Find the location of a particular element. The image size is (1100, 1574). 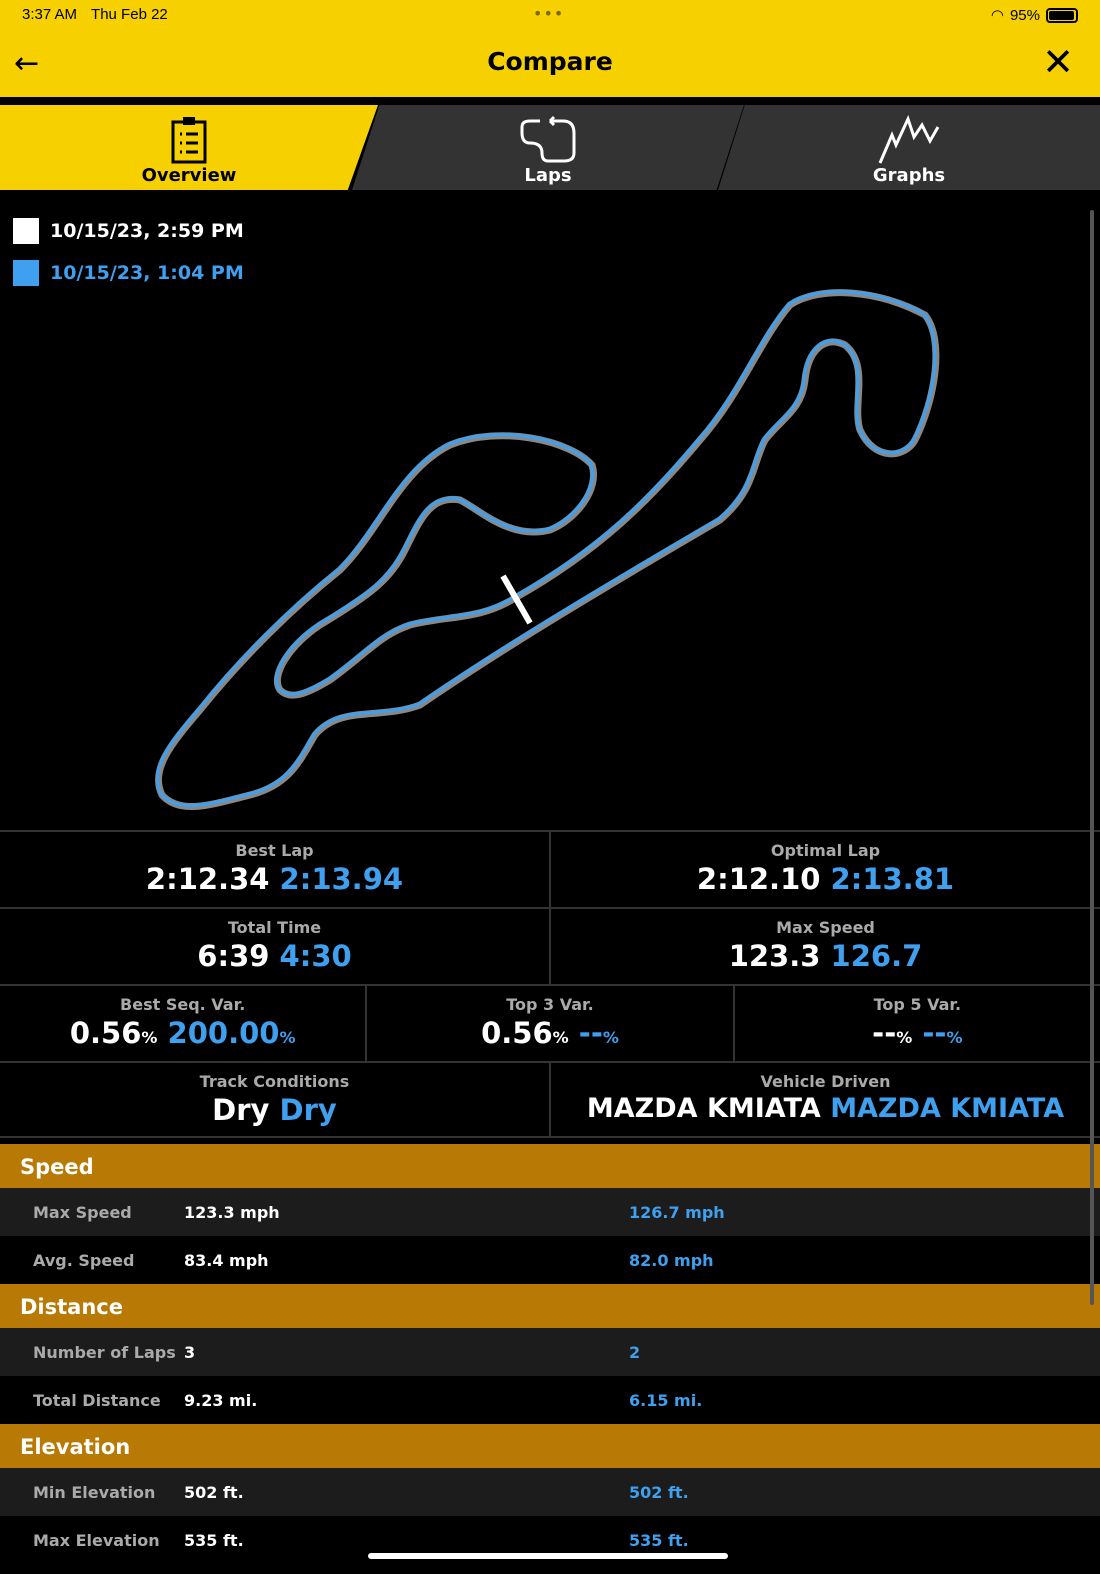

stat-value-a: 2:12.34 is located at coordinates (207, 879).